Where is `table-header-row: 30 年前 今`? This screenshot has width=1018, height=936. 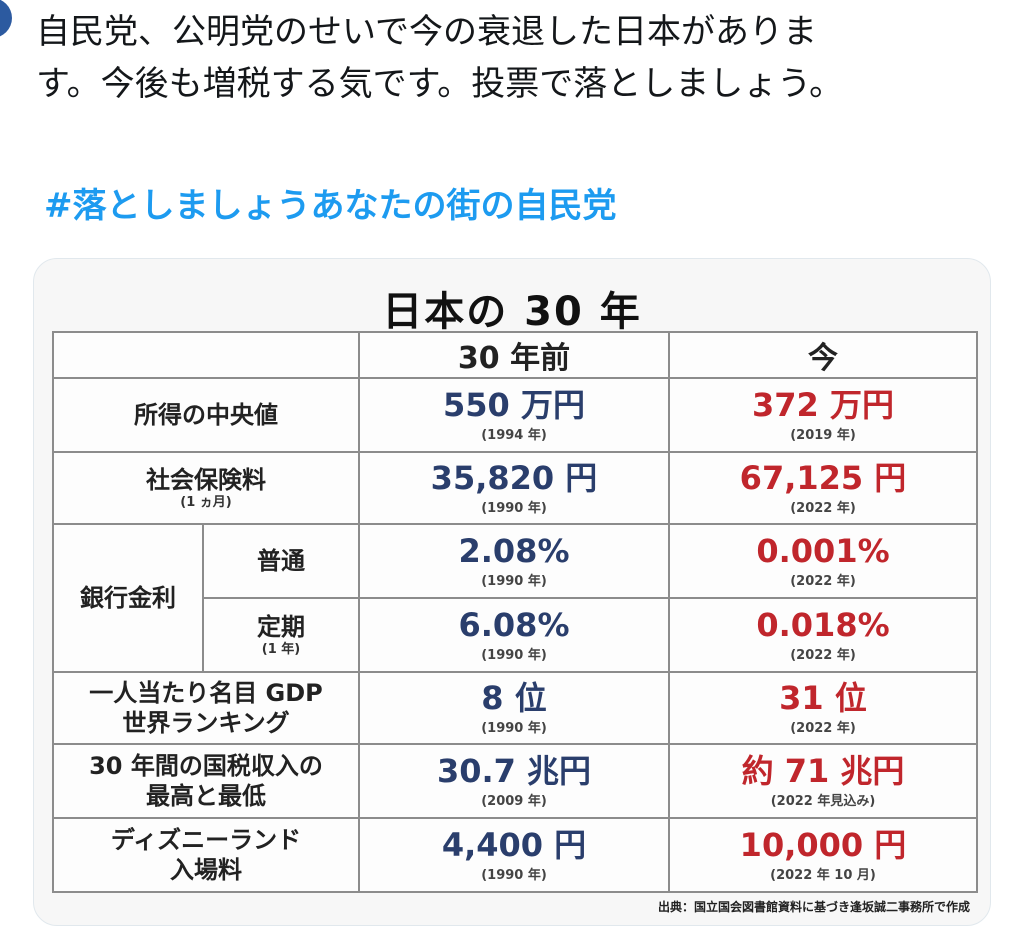 table-header-row: 30 年前 今 is located at coordinates (515, 355).